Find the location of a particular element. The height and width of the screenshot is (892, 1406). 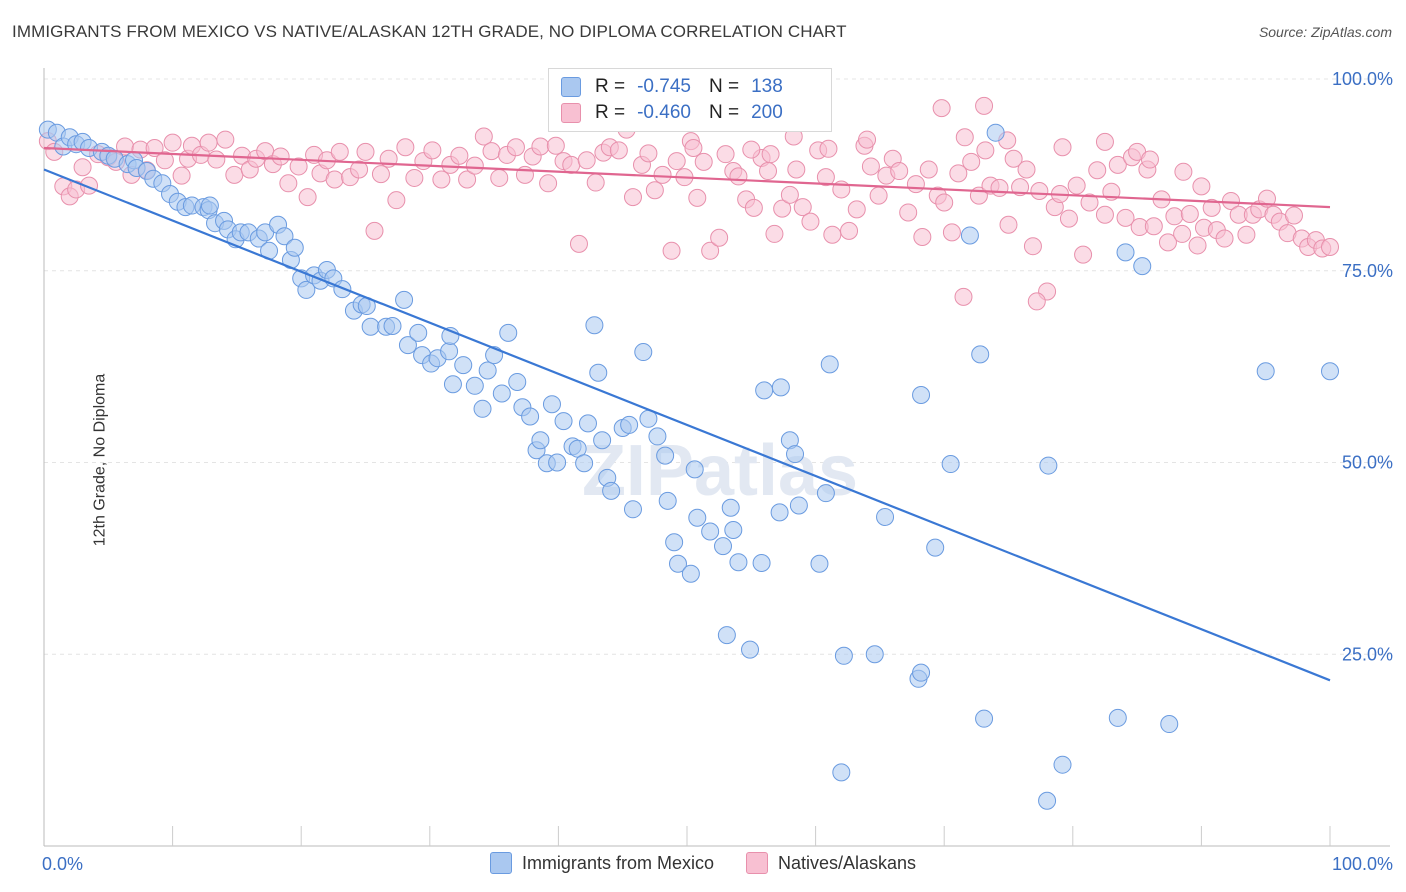

legend-item-natives: Natives/Alaskans is located at coordinates (830, 863).